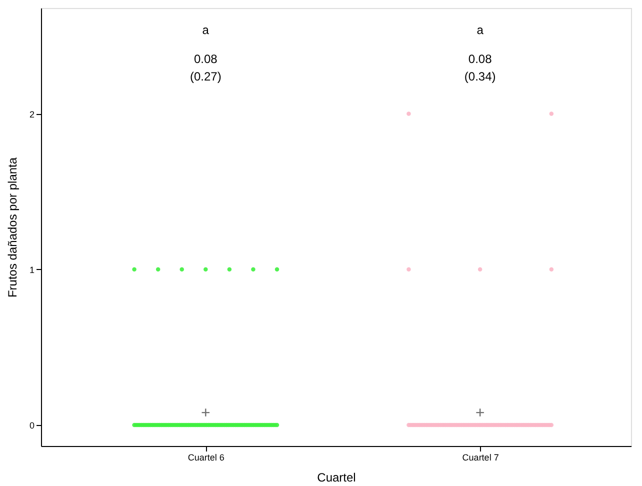  Describe the element at coordinates (480, 457) in the screenshot. I see `x-tick-label: Cuartel 7` at that location.